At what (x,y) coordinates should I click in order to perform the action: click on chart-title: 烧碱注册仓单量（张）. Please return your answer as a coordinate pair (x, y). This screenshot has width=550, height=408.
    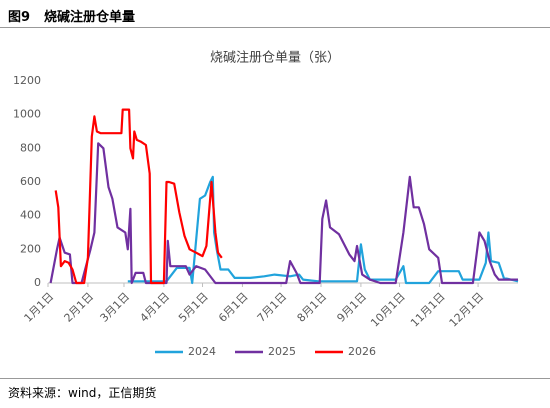
    Looking at the image, I should click on (275, 58).